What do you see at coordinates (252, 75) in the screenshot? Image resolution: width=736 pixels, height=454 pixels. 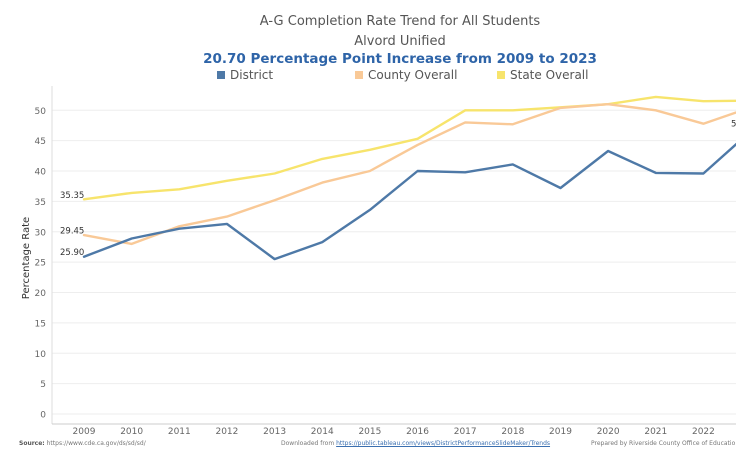 I see `legend-label-district: District` at bounding box center [252, 75].